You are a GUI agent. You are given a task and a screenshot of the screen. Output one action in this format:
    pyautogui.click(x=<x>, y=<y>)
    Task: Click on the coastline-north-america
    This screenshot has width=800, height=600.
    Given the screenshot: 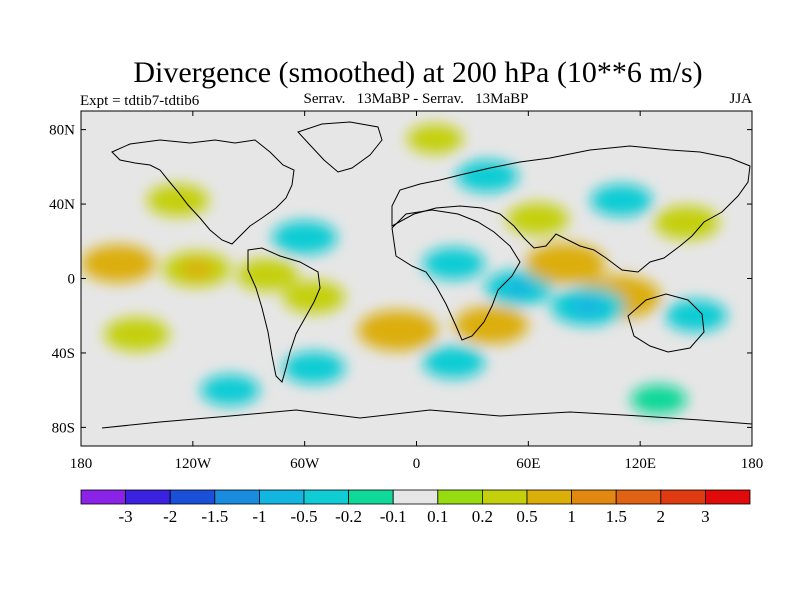 What is the action you would take?
    pyautogui.click(x=203, y=192)
    